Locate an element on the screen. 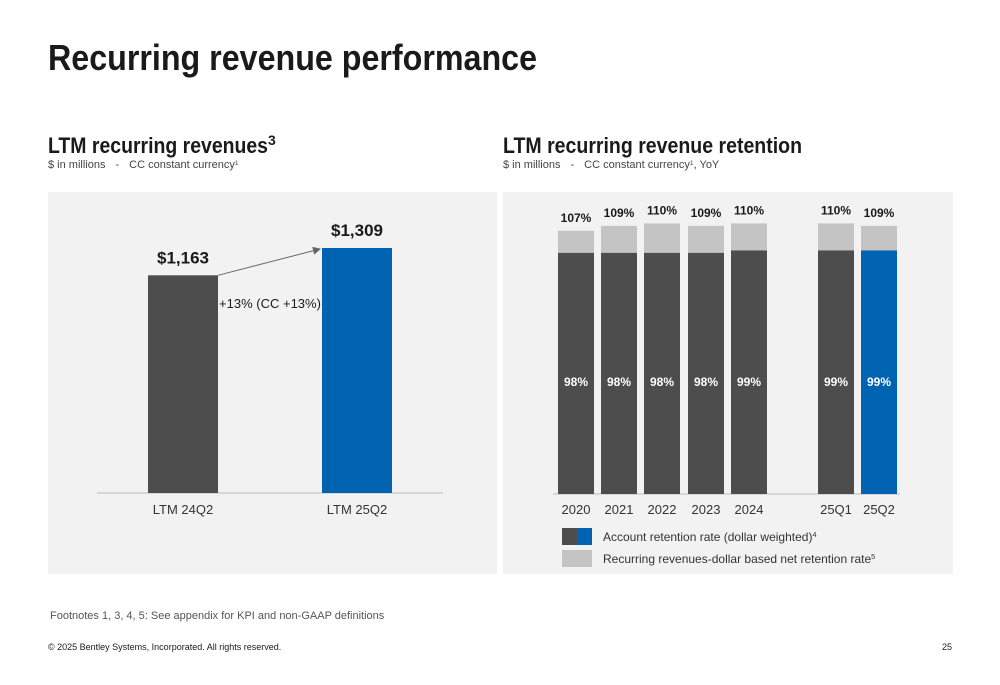 This screenshot has width=1000, height=685. value-label: 107% is located at coordinates (576, 218).